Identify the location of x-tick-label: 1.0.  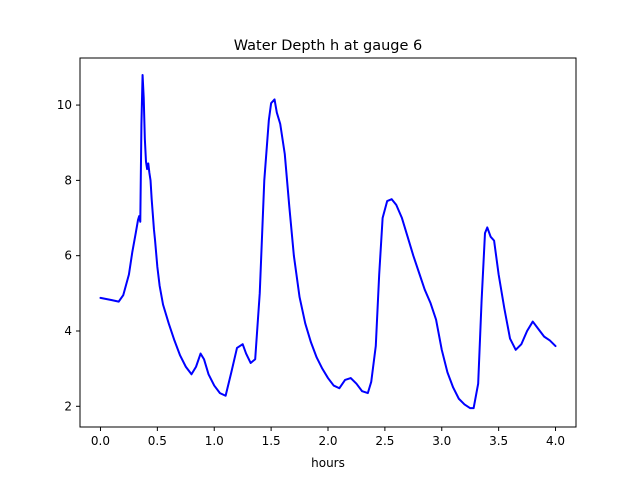
(214, 441).